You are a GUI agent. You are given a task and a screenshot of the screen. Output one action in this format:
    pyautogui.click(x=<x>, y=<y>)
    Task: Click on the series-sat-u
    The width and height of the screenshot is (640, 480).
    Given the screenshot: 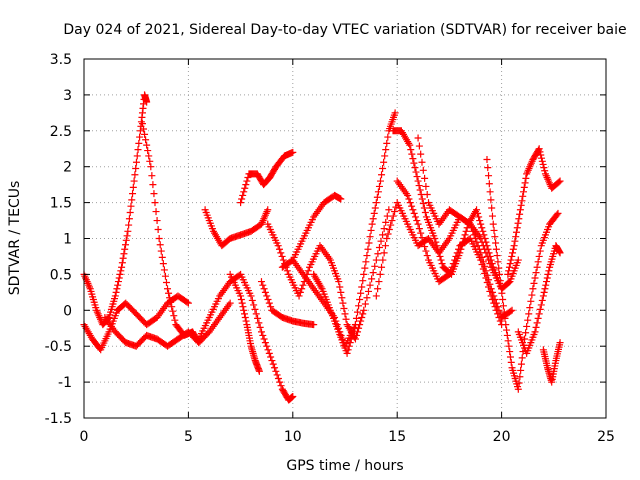 What is the action you would take?
    pyautogui.click(x=551, y=362)
    